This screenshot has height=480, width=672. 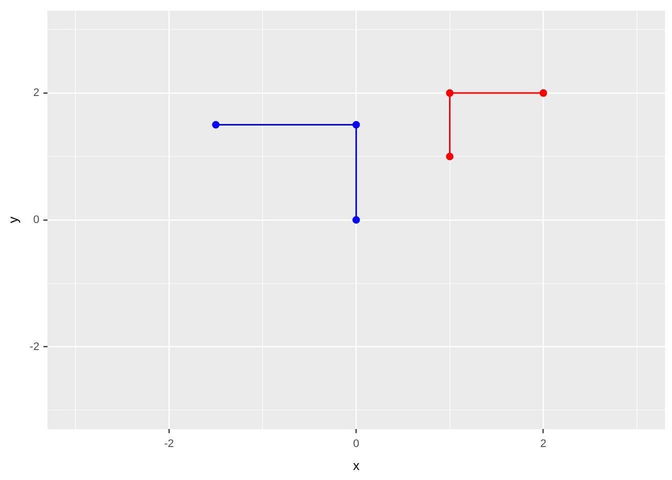 I want to click on y-axis-title: y, so click(x=12, y=220).